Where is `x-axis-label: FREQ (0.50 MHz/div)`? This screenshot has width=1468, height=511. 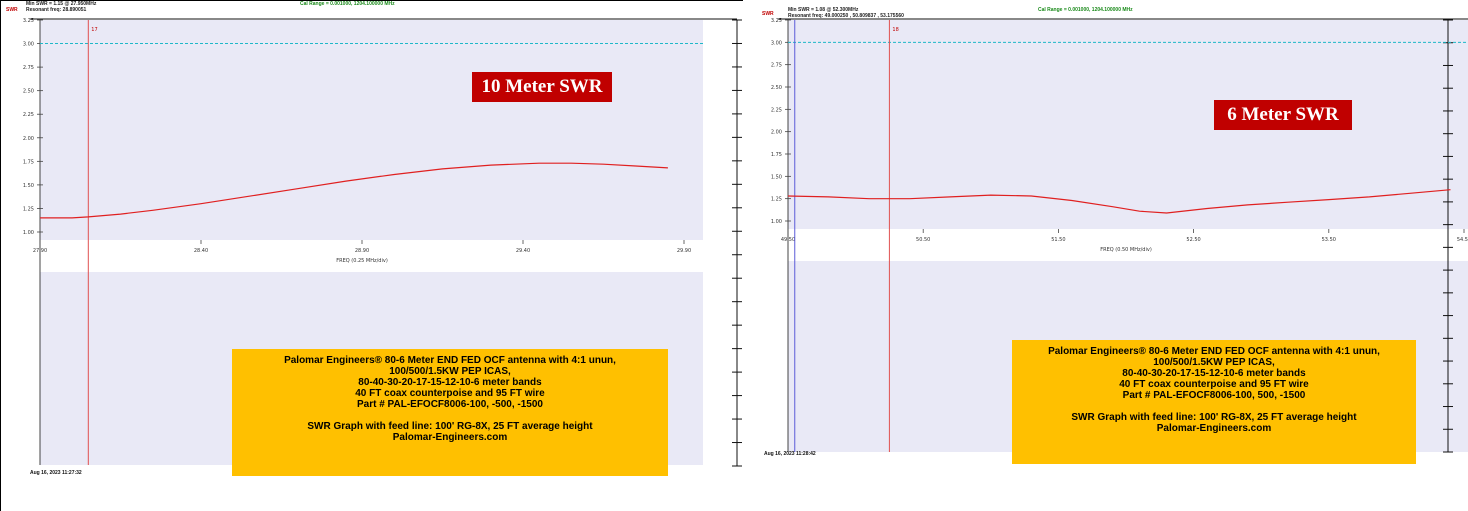
x-axis-label: FREQ (0.50 MHz/div) is located at coordinates (1126, 250).